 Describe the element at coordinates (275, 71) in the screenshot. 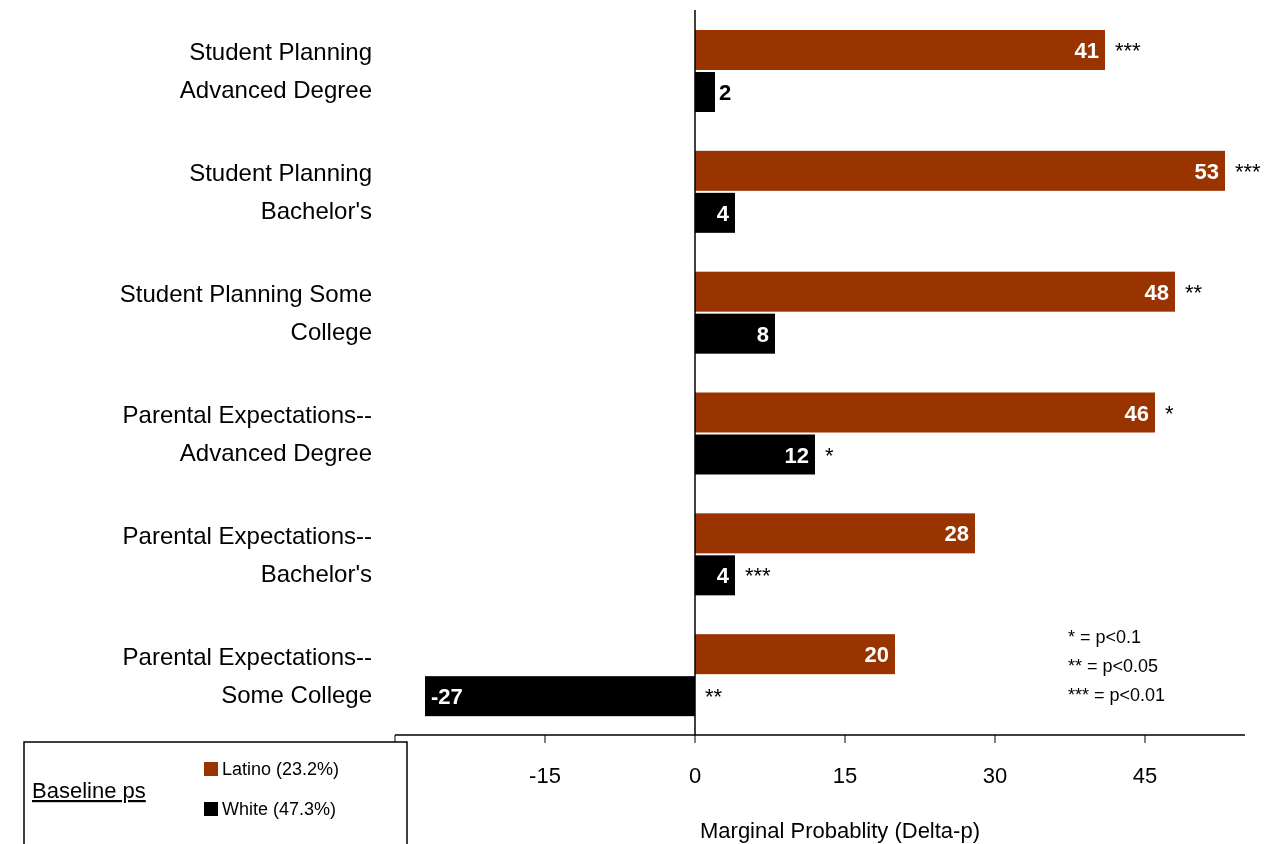

I see `y-tick-label: Student Planning Advanced Degree` at that location.